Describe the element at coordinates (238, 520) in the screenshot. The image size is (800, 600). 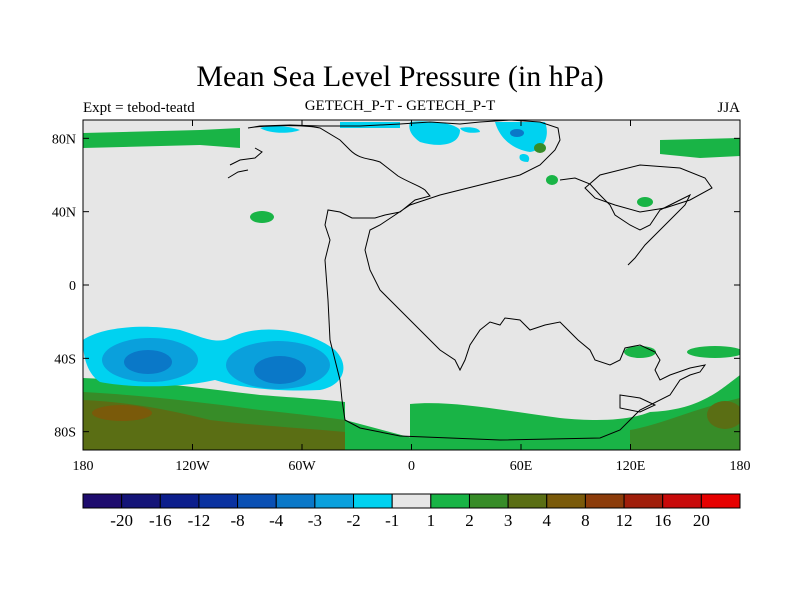
I see `colorbar-label: -8` at that location.